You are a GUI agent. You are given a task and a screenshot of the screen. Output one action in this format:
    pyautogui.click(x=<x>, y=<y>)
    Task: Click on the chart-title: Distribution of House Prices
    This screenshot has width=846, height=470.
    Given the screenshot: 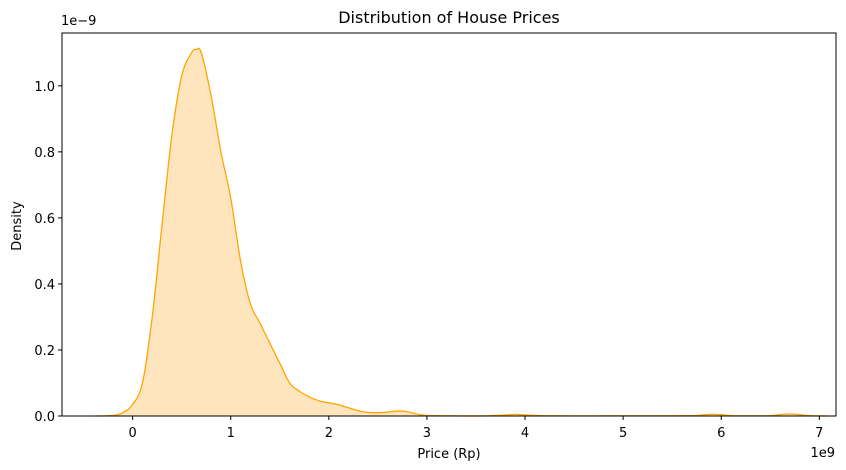 What is the action you would take?
    pyautogui.click(x=449, y=17)
    